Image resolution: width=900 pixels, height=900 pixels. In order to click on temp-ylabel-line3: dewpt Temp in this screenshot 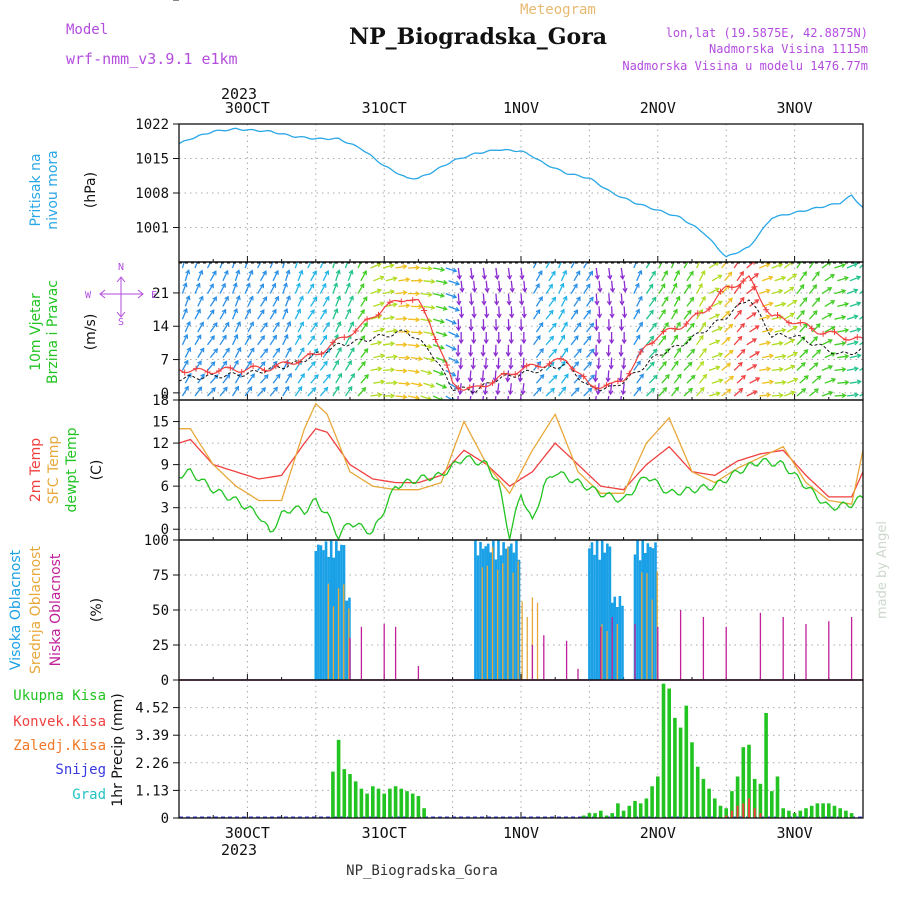, I will do `click(72, 469)`.